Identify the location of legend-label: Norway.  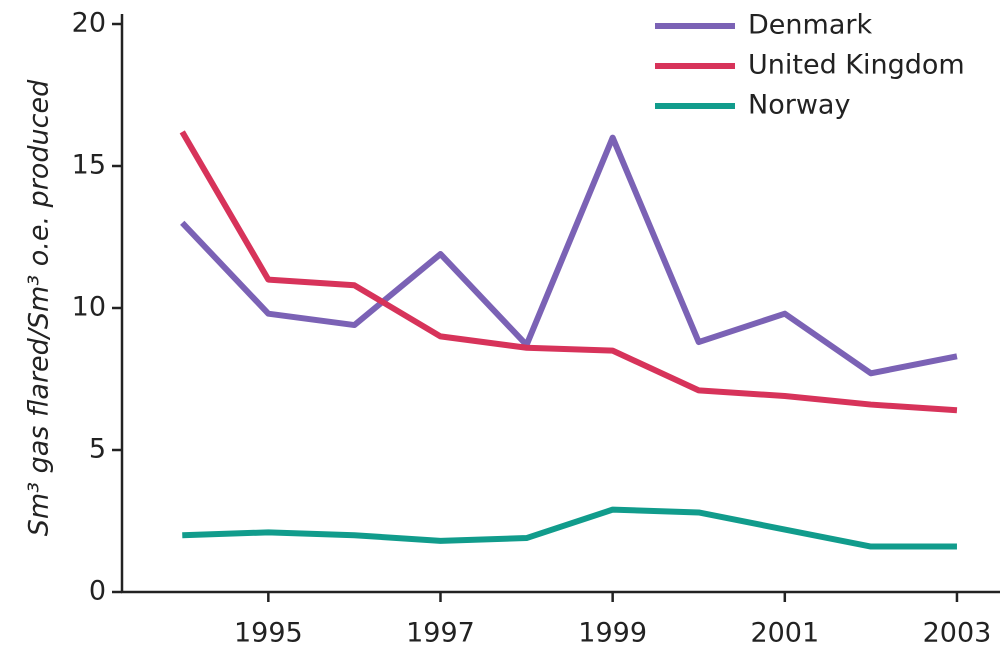
(799, 105).